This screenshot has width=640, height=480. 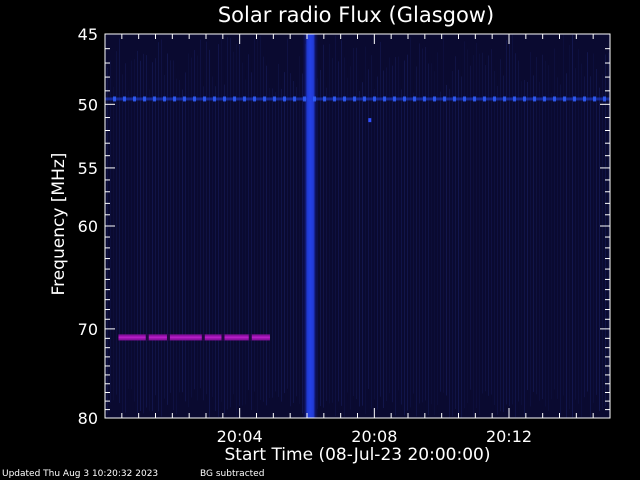 I want to click on footer-bg-note: BG subtracted, so click(x=232, y=474).